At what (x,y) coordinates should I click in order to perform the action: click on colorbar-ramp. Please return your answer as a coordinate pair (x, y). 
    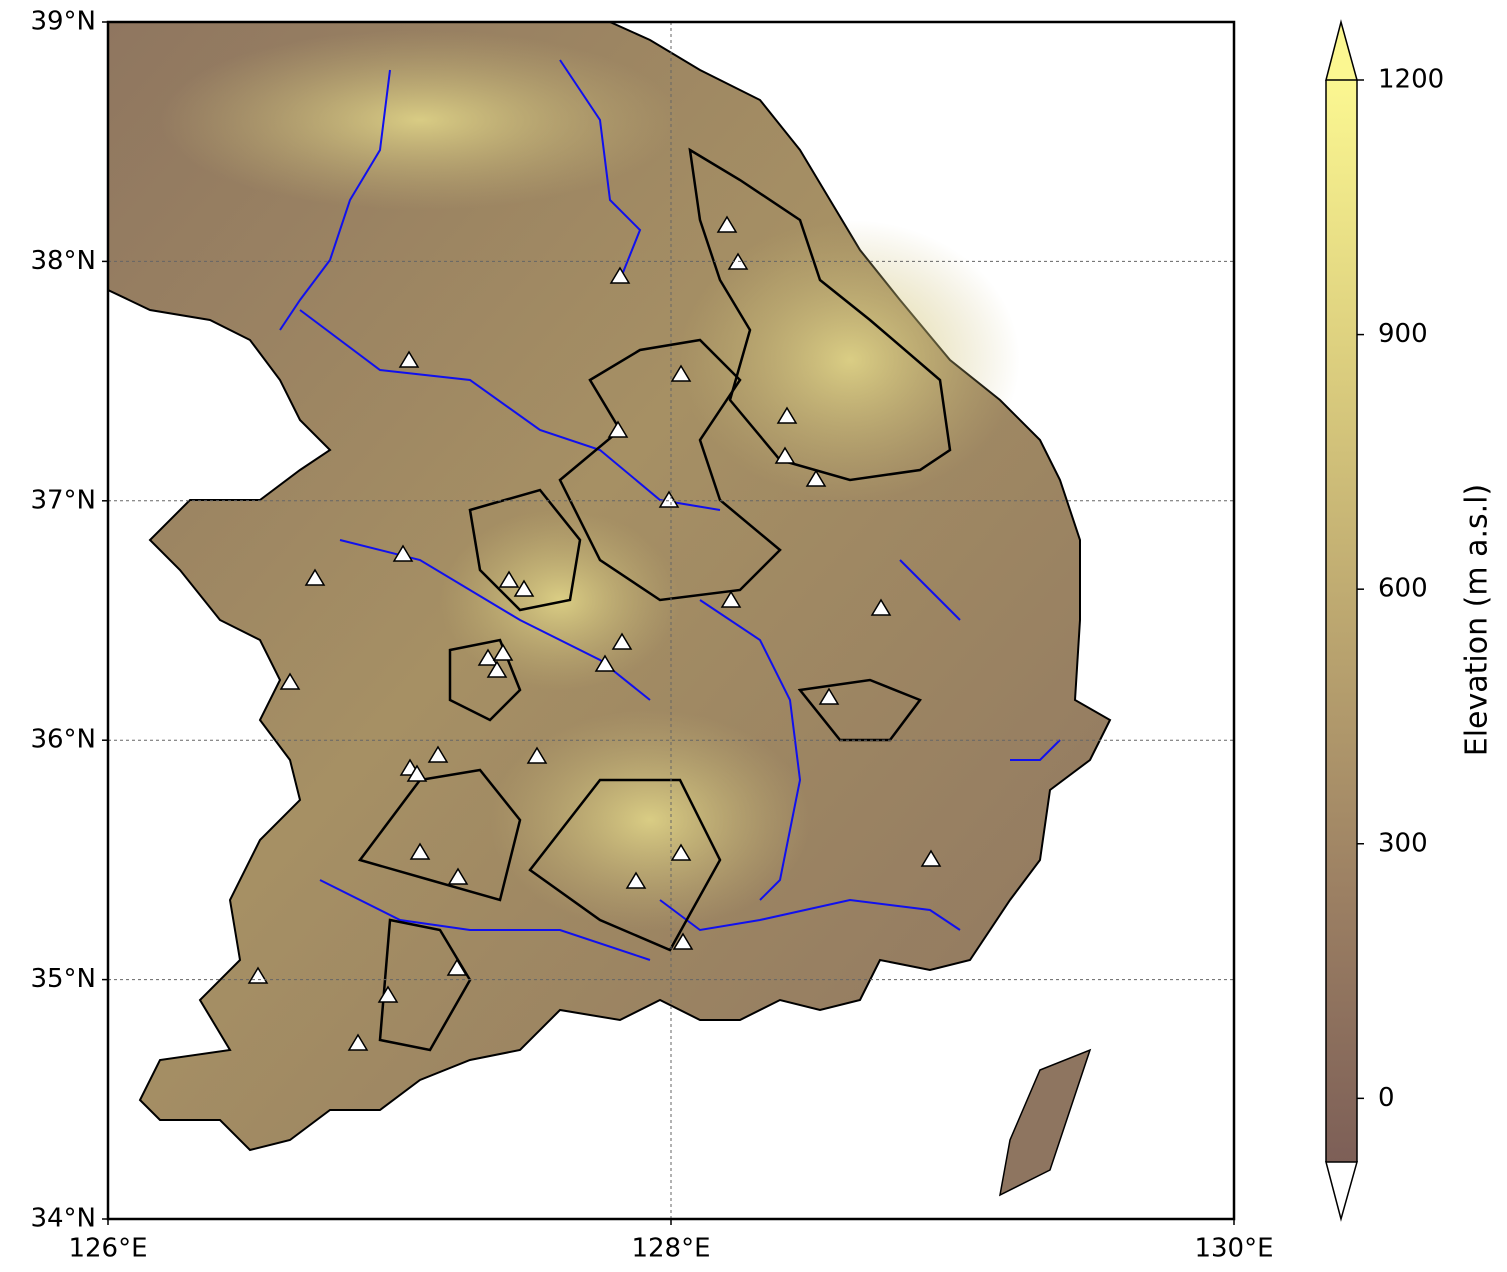
    Looking at the image, I should click on (1341, 621).